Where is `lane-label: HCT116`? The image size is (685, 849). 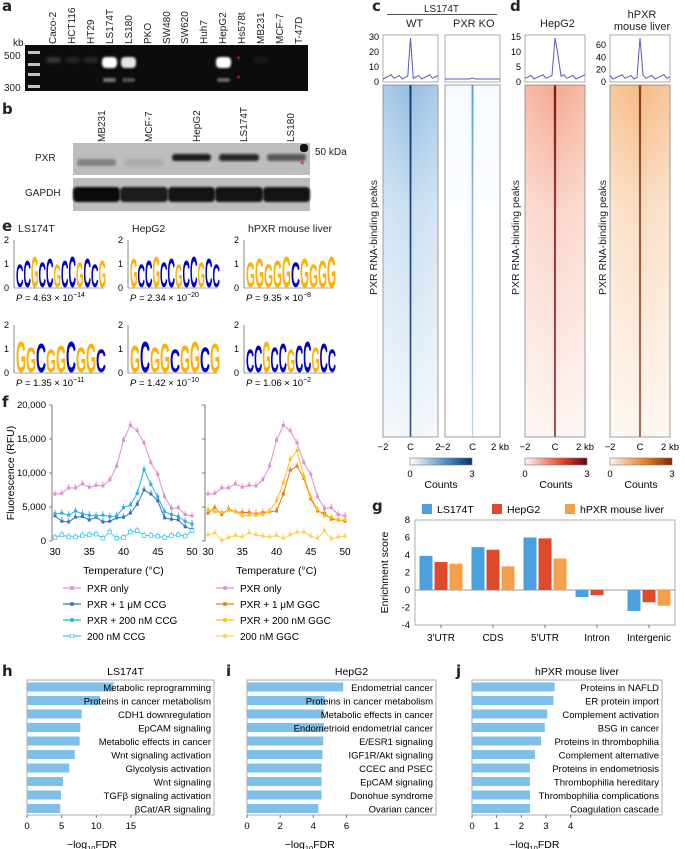
lane-label: HCT116 is located at coordinates (73, 26).